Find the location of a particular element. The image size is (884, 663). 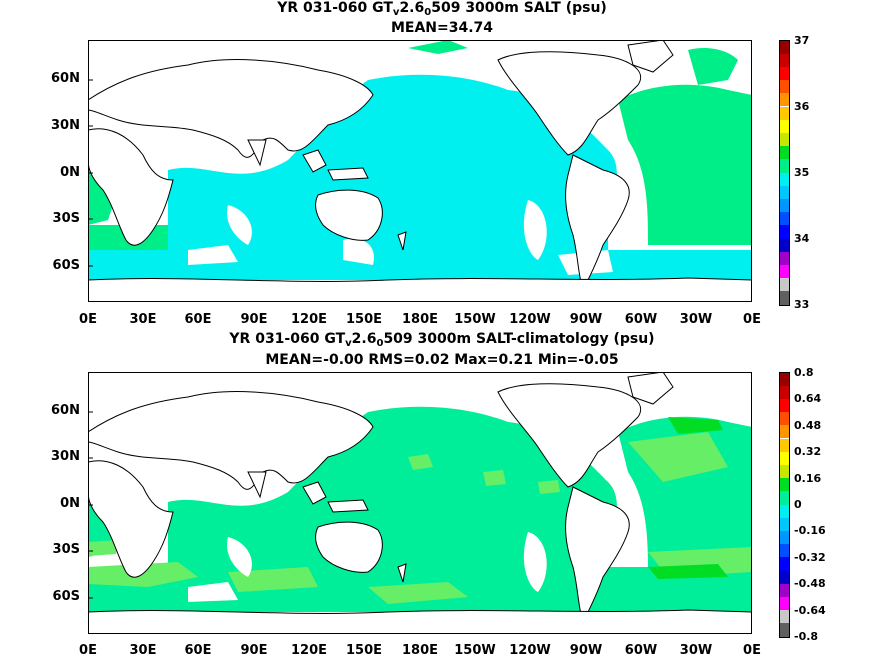

p2-lon-label: 120E is located at coordinates (309, 650).